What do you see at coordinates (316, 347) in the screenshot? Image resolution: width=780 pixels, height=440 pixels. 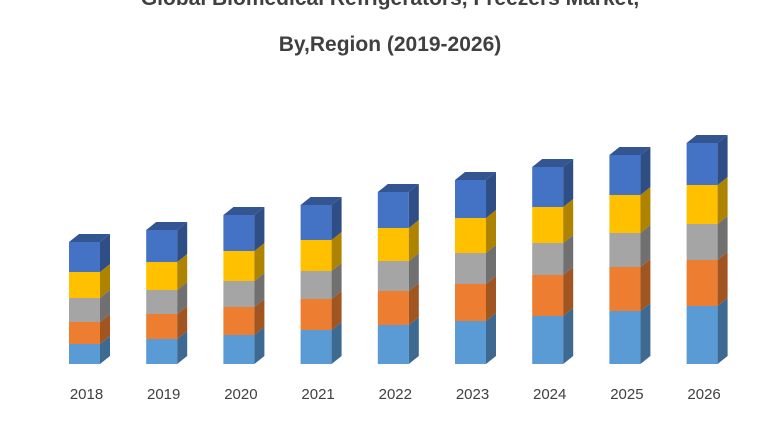 I see `bar-segment-2021-s0` at bounding box center [316, 347].